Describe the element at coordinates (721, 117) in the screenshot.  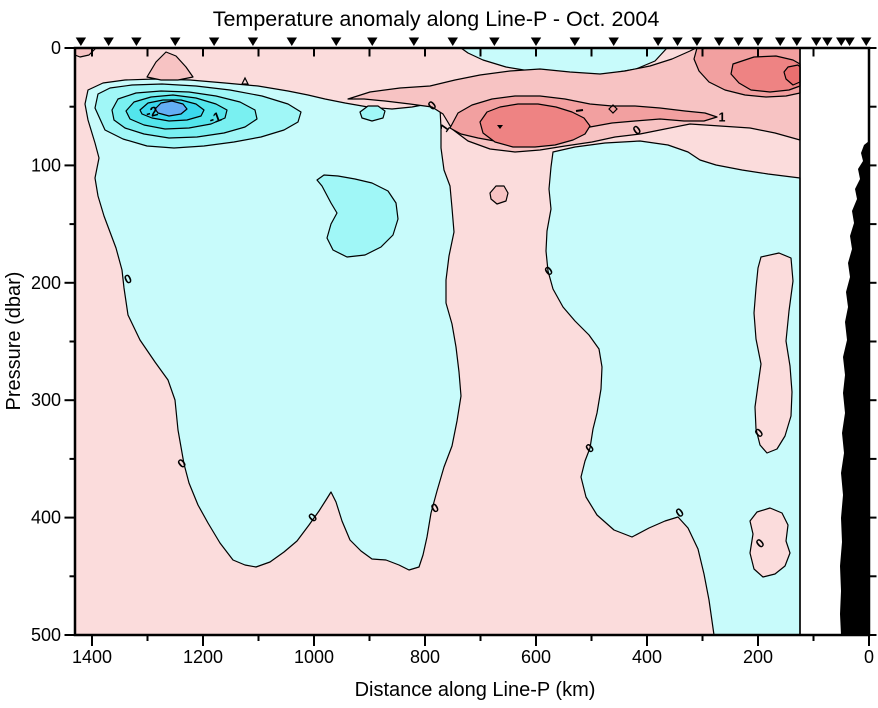
I see `contour-label: 1` at that location.